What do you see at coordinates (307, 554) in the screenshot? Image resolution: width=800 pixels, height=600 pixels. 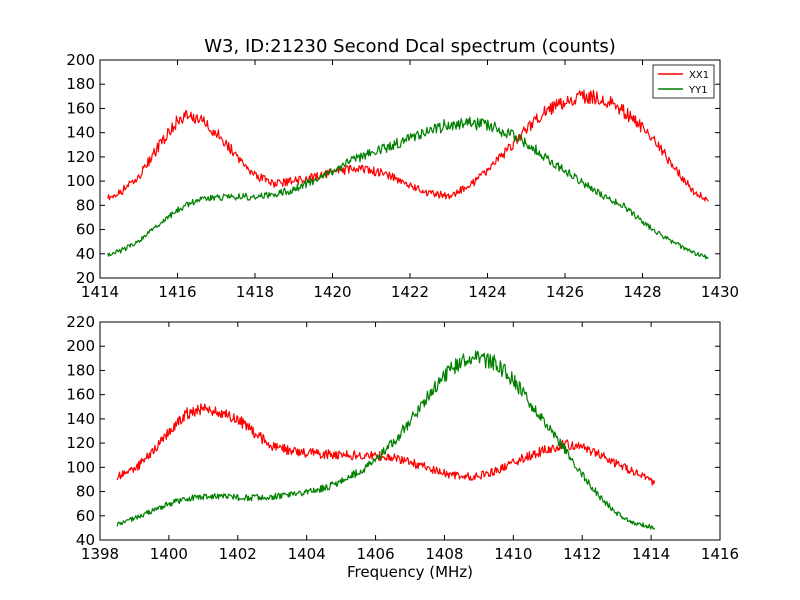 I see `bottom-chart-x-tick-label: 1404` at bounding box center [307, 554].